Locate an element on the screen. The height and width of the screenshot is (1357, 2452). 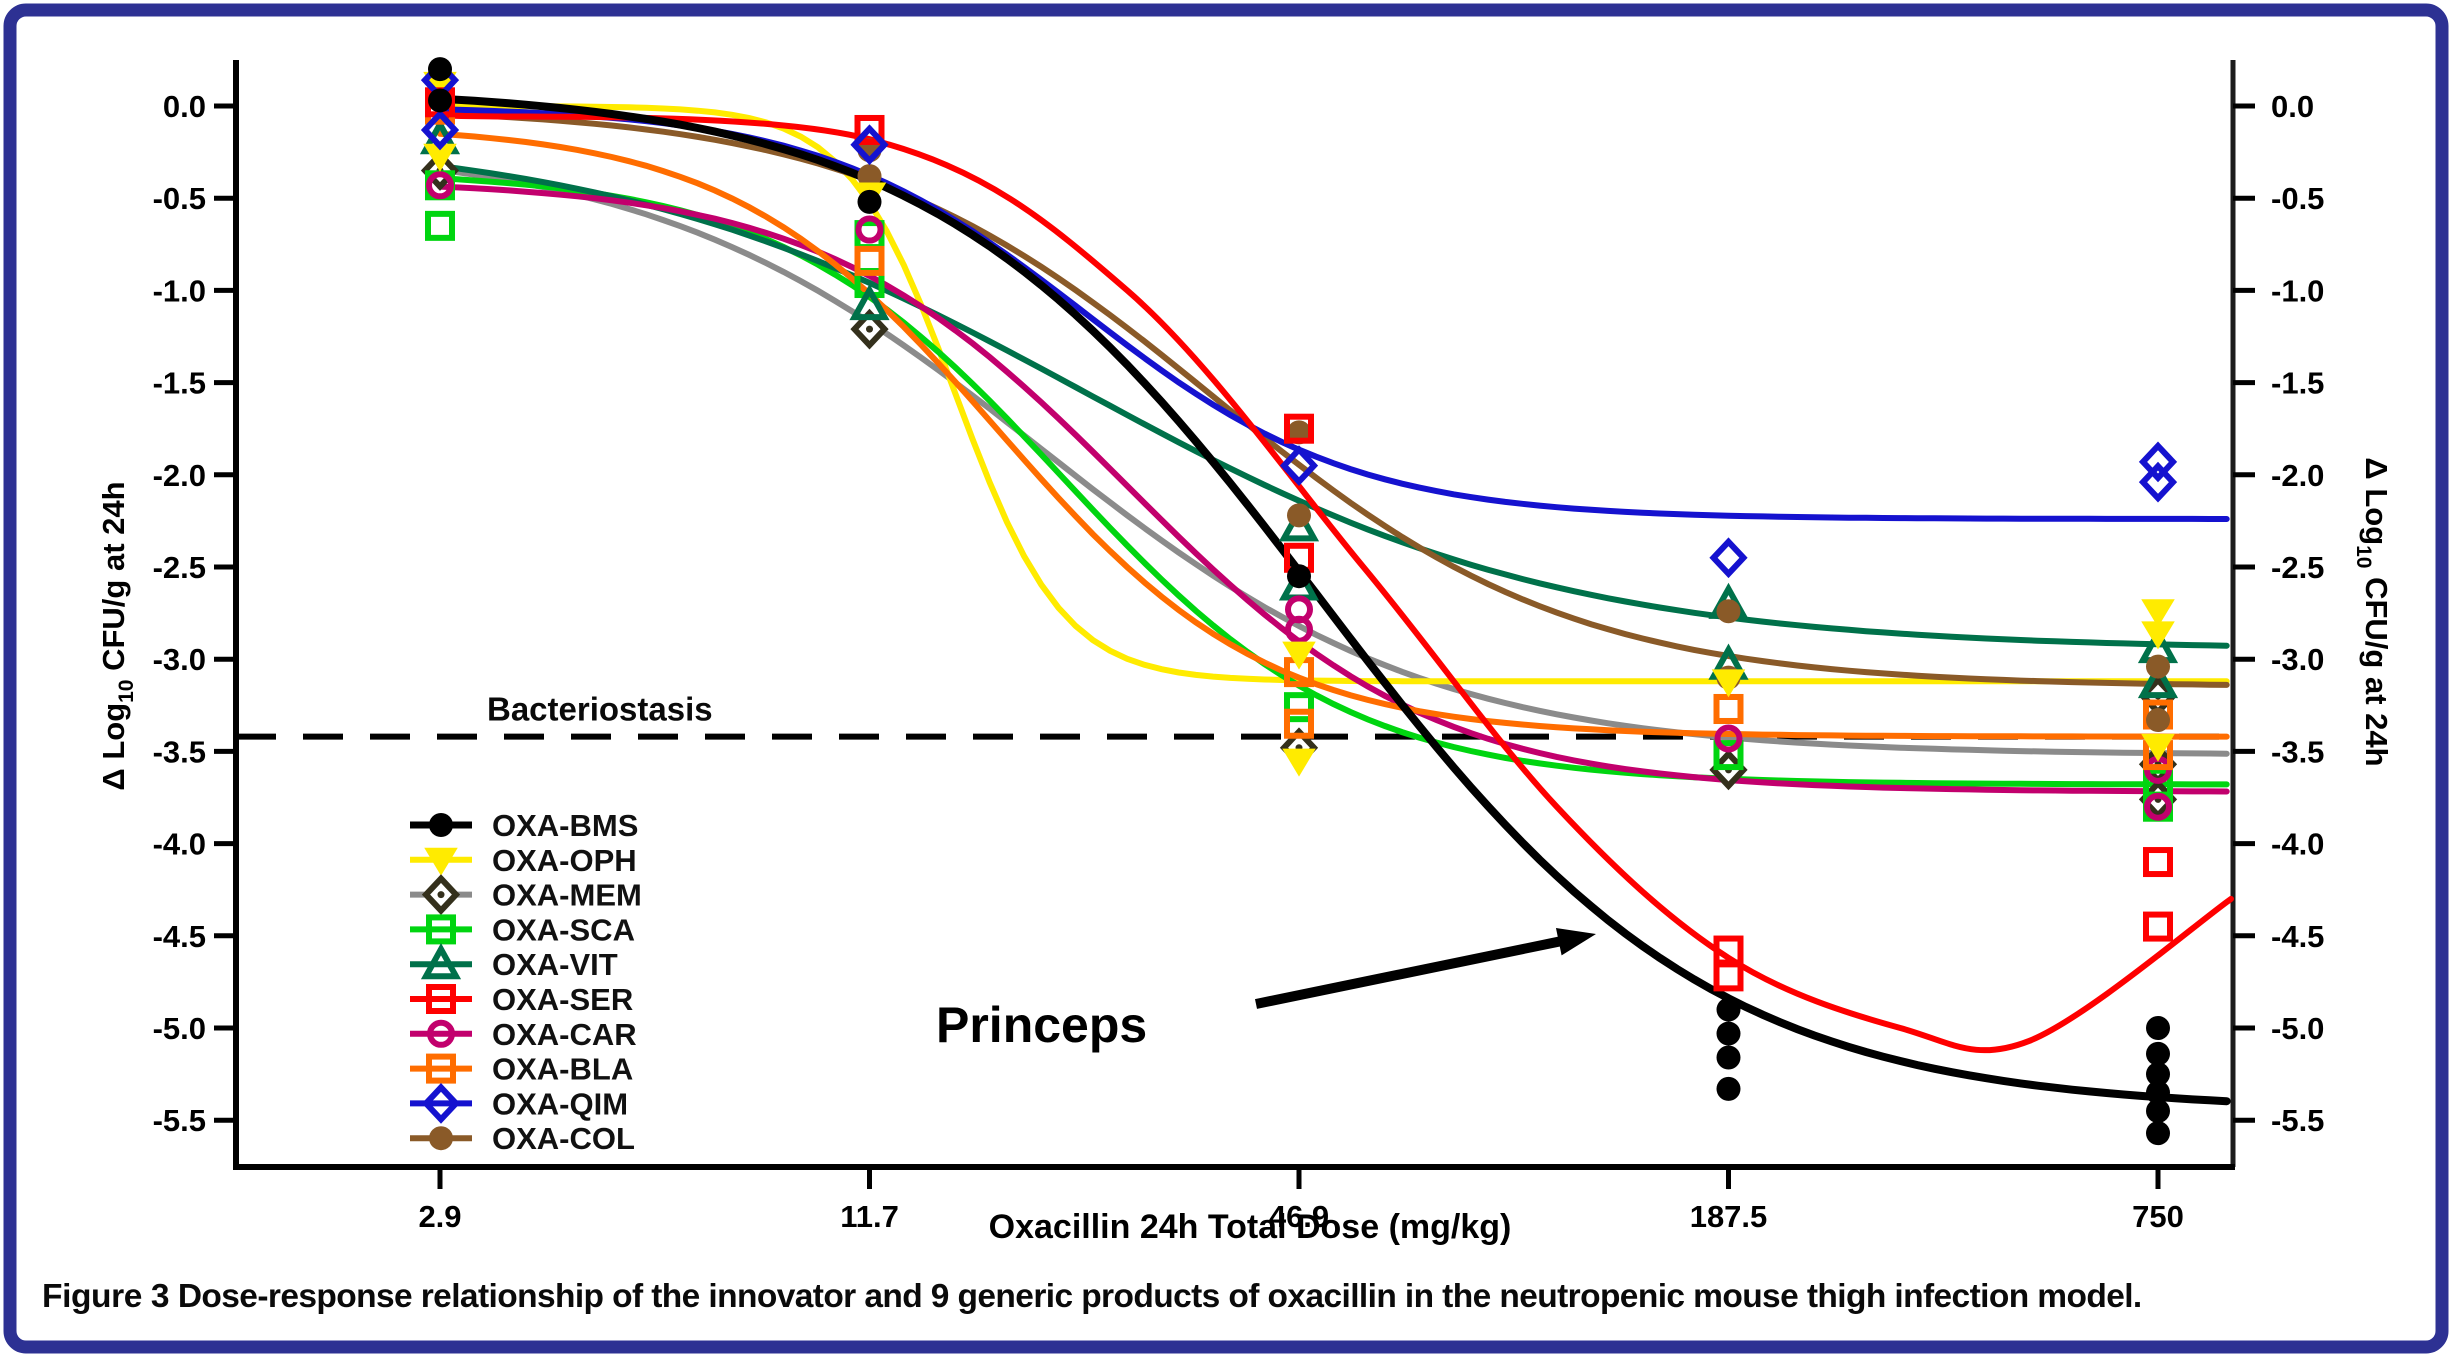
legend-marker-OXA-BMS is located at coordinates (441, 825).